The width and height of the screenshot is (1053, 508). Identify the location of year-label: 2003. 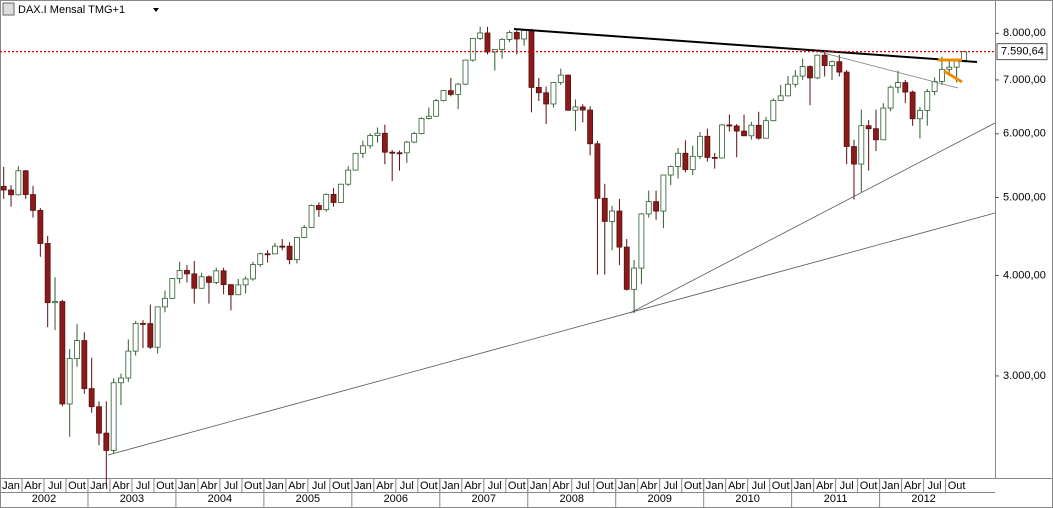
(132, 499).